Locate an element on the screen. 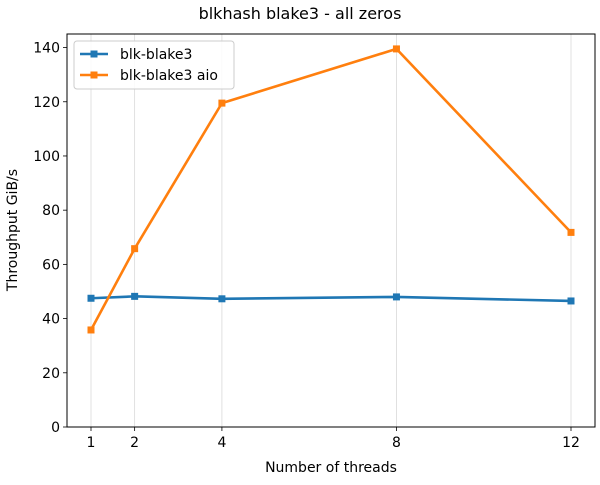 The height and width of the screenshot is (485, 600). legend-label: blk-blake3 aio is located at coordinates (169, 76).